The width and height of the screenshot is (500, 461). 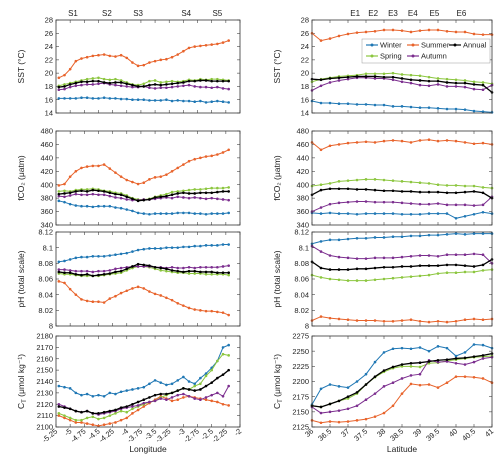 What do you see at coordinates (417, 433) in the screenshot?
I see `x-tick-label: 39` at bounding box center [417, 433].